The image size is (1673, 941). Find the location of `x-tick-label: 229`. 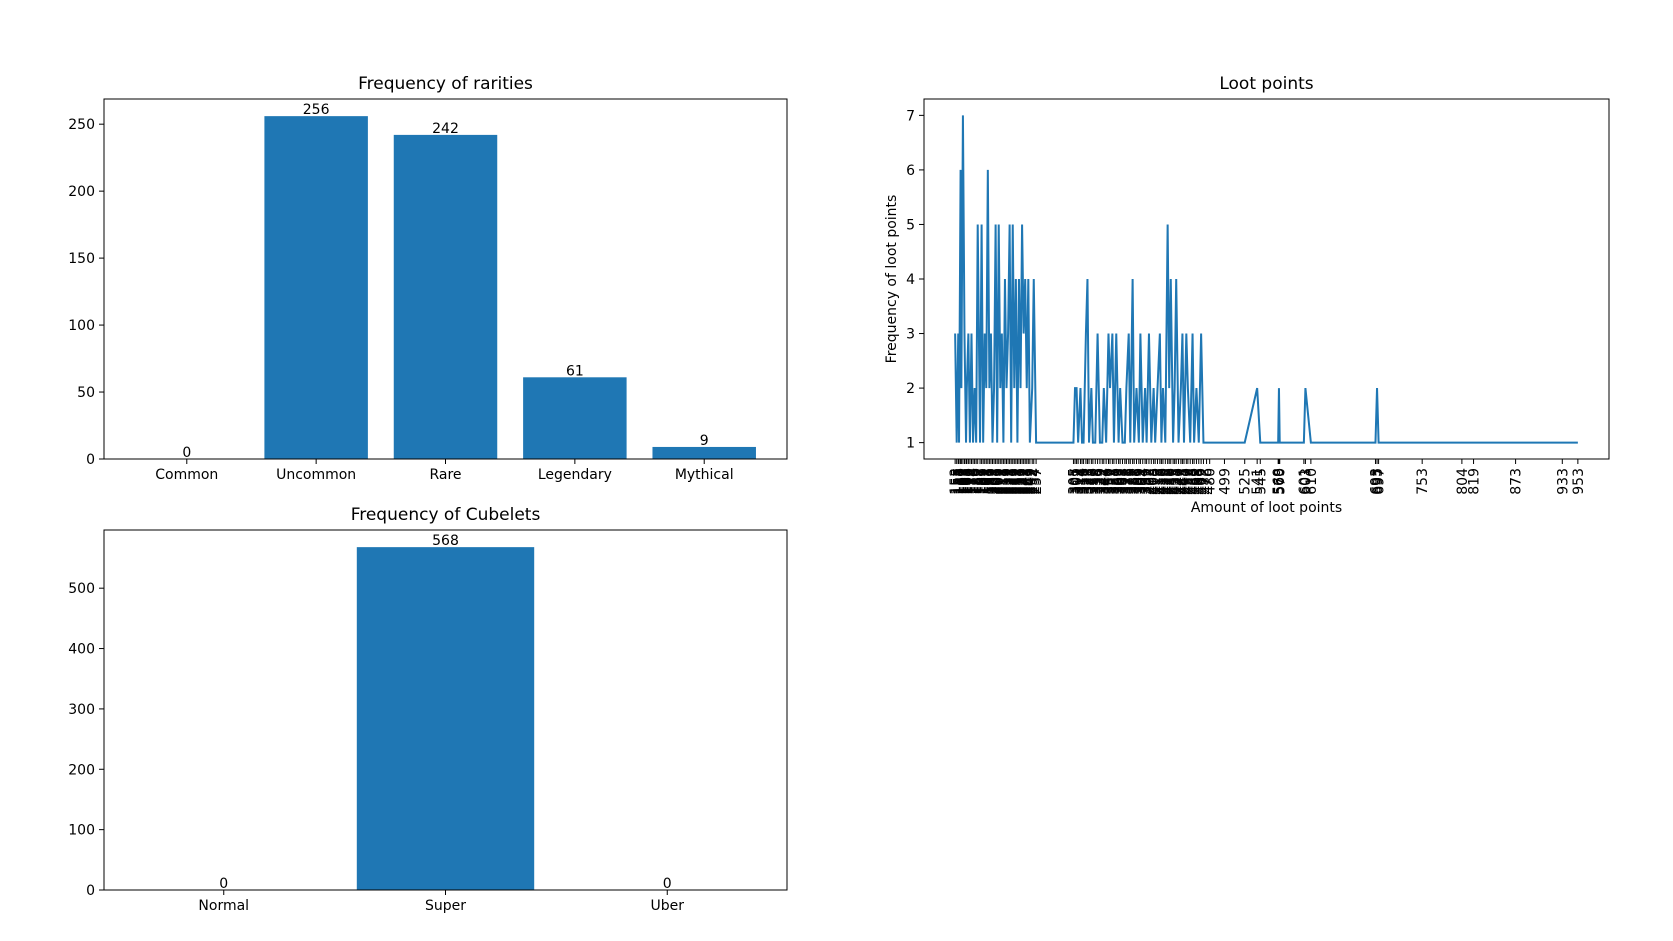

x-tick-label: 229 is located at coordinates (1015, 481).